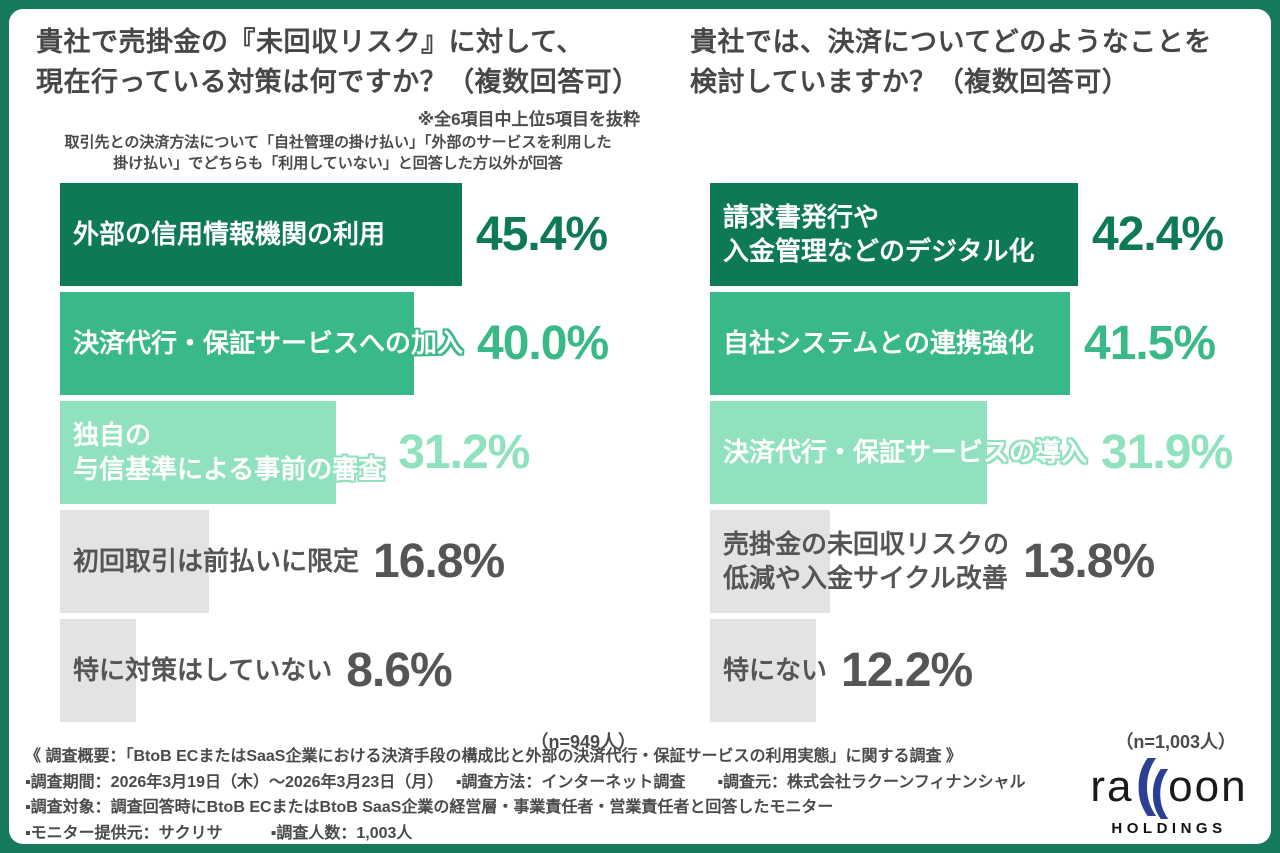  Describe the element at coordinates (542, 234) in the screenshot. I see `bar-value: 45.4%` at that location.